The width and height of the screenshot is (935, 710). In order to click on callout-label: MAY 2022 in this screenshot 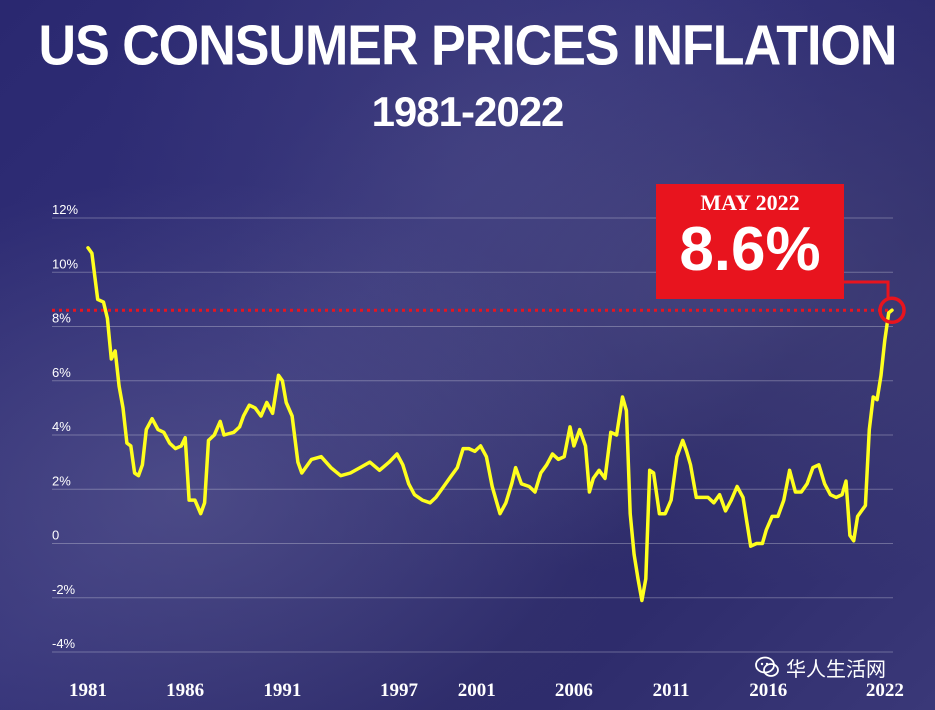, I will do `click(750, 202)`.